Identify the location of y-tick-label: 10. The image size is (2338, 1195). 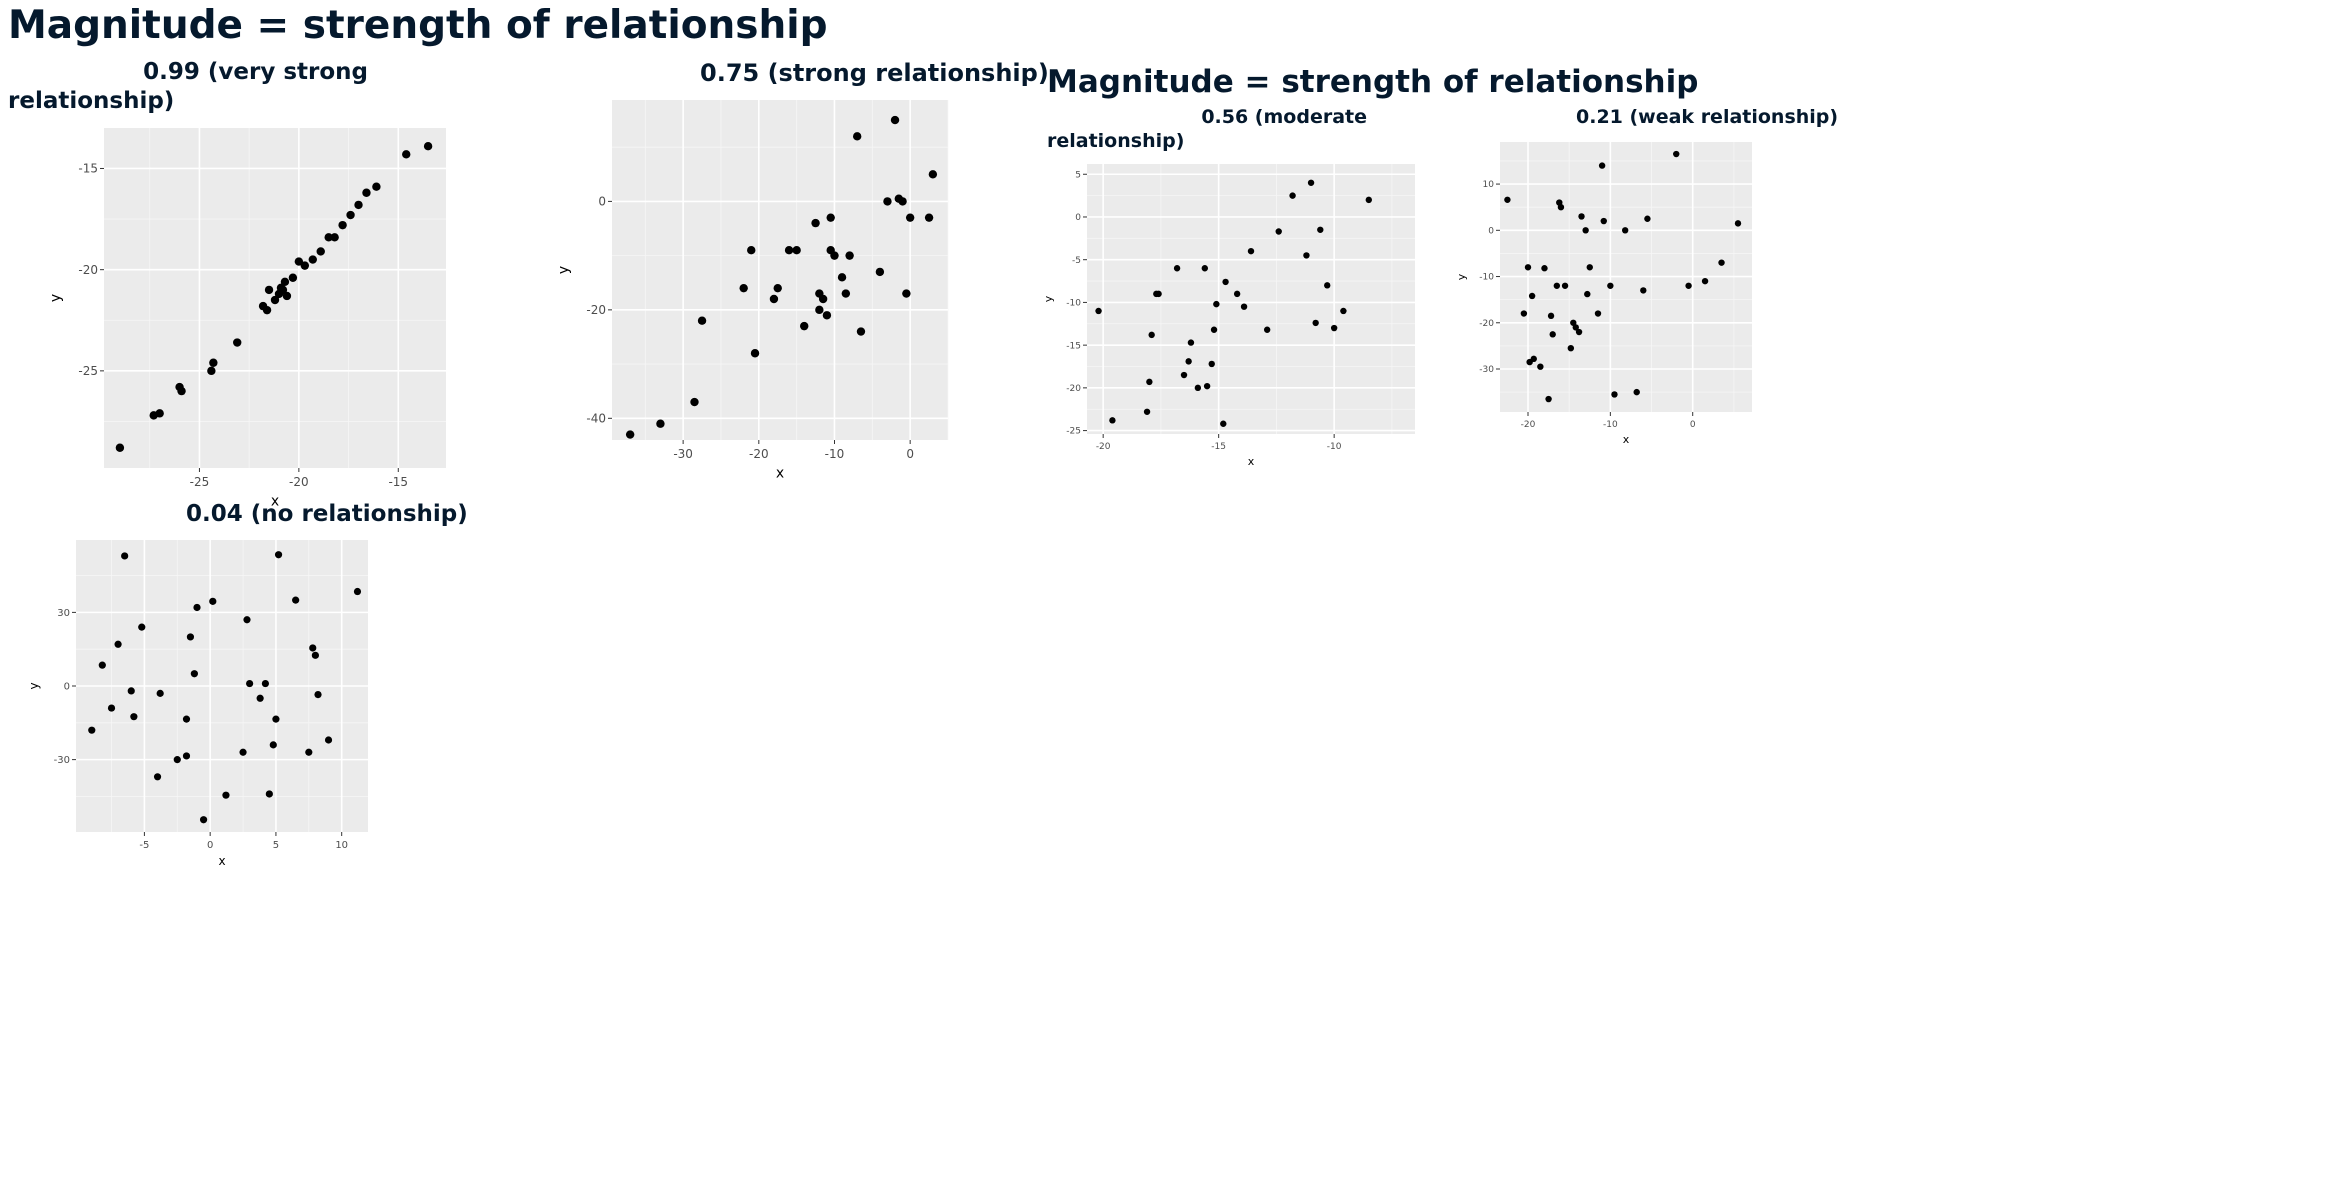
(1489, 185).